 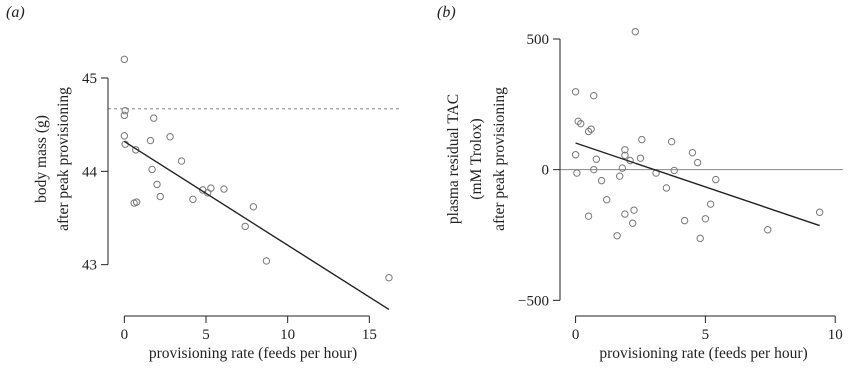 What do you see at coordinates (15, 12) in the screenshot?
I see `panel-label: (a)` at bounding box center [15, 12].